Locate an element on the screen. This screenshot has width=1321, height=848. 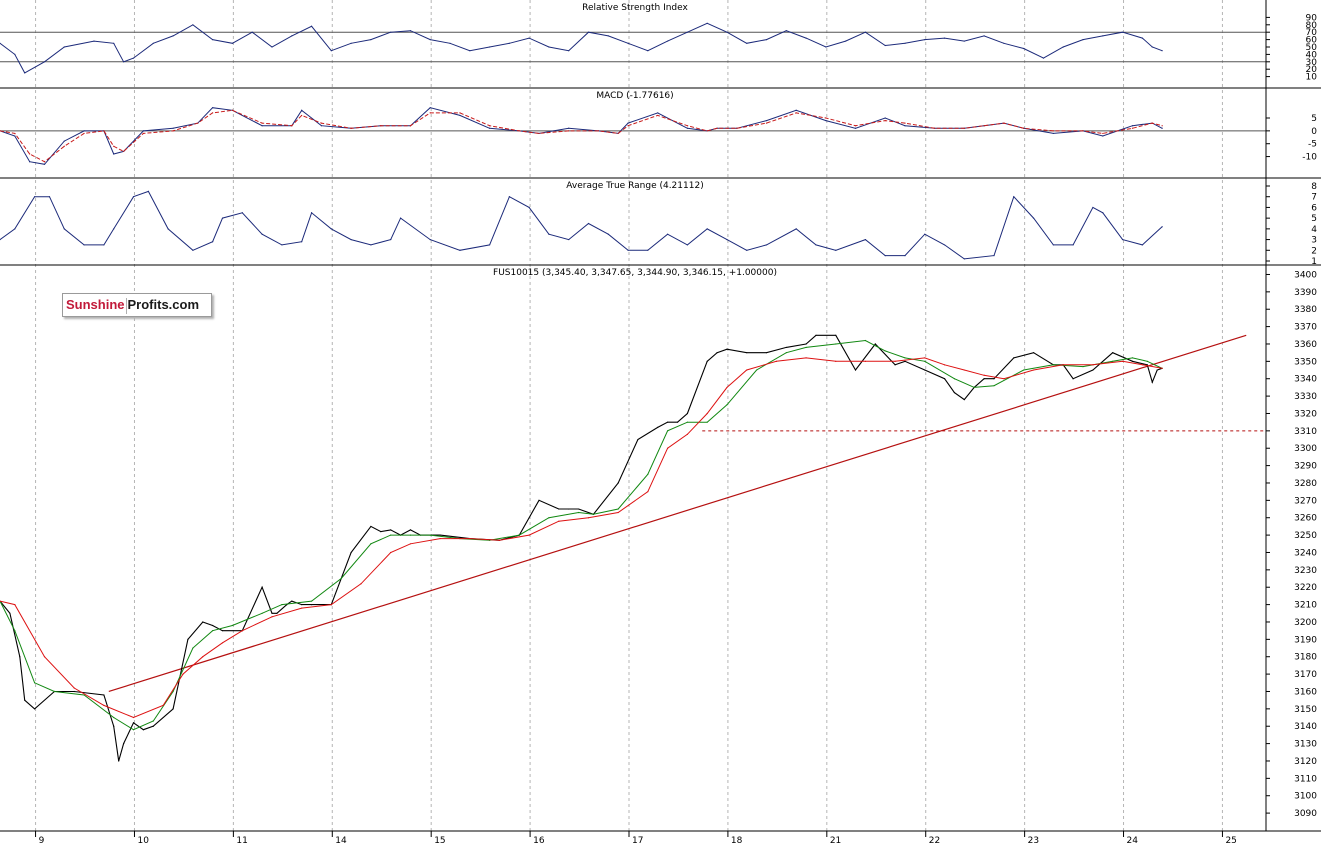
y-tick-label: 3350 is located at coordinates (1305, 362).